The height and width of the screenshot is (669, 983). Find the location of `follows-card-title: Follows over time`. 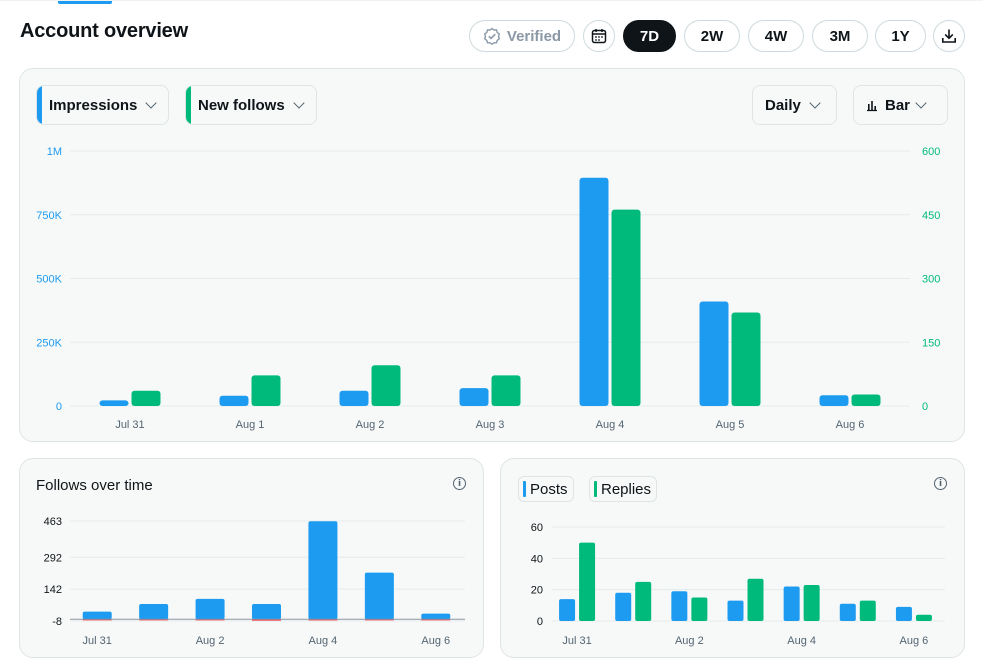

follows-card-title: Follows over time is located at coordinates (94, 485).